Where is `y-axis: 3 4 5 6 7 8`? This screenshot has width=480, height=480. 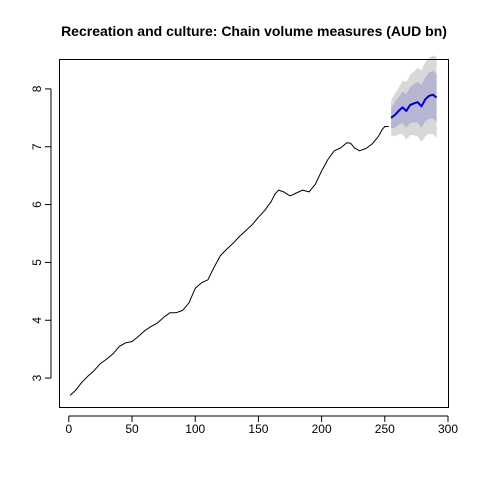 y-axis: 3 4 5 6 7 8 is located at coordinates (41, 233).